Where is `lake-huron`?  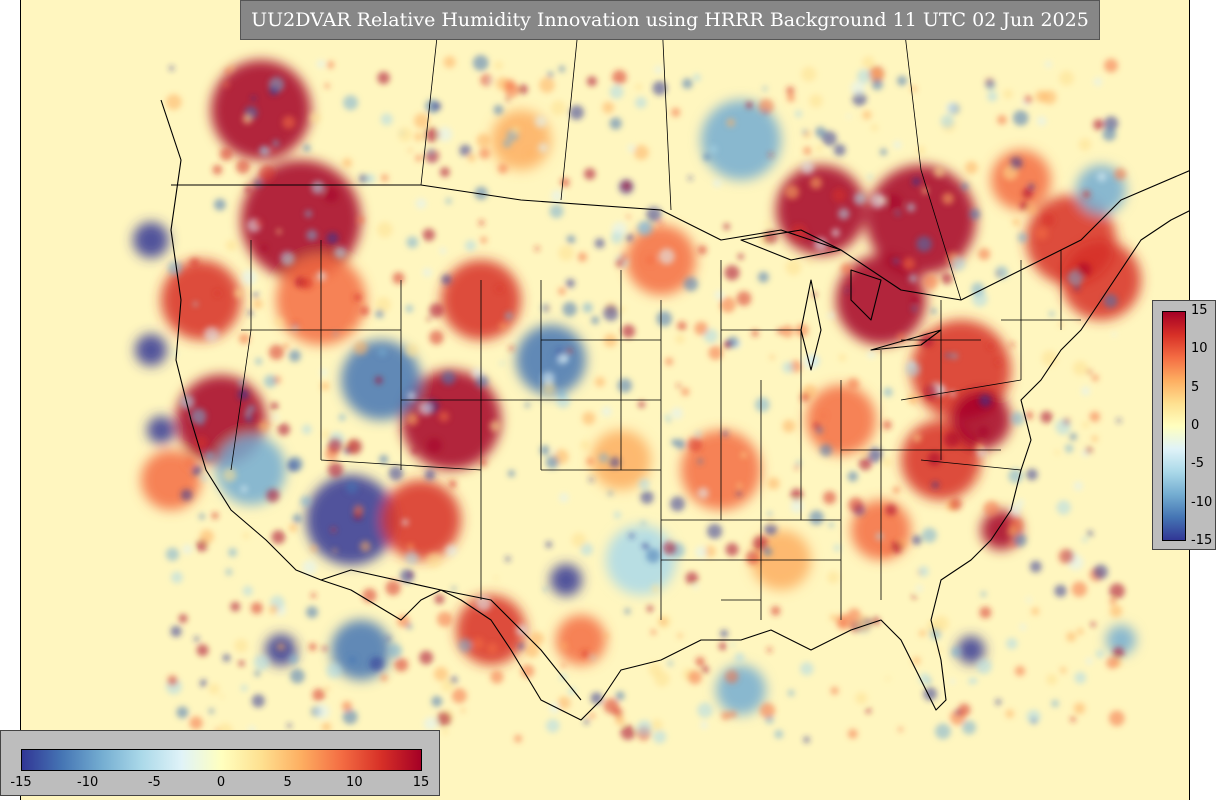 lake-huron is located at coordinates (866, 295).